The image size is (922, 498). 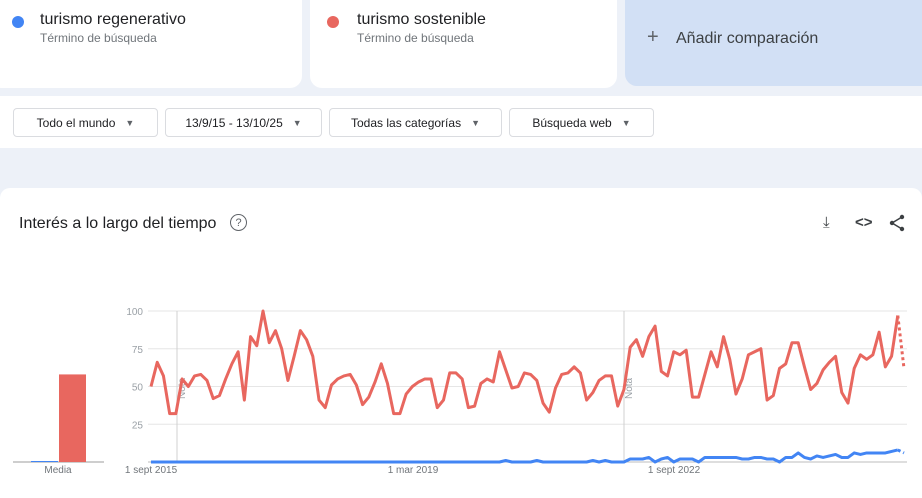 I want to click on date-range-dropdown: 13/9/15 - 13/10/25 ▼, so click(x=243, y=122).